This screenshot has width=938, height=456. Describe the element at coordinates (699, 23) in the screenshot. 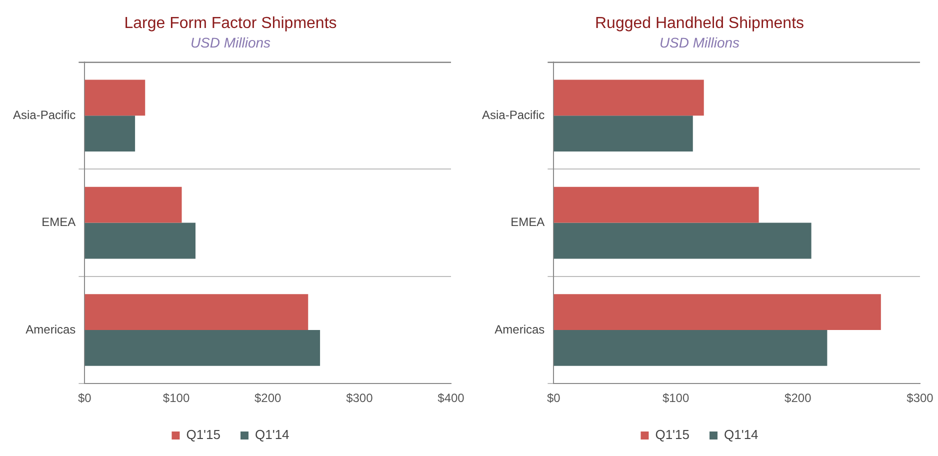

I see `chart-title: Rugged Handheld Shipments` at that location.